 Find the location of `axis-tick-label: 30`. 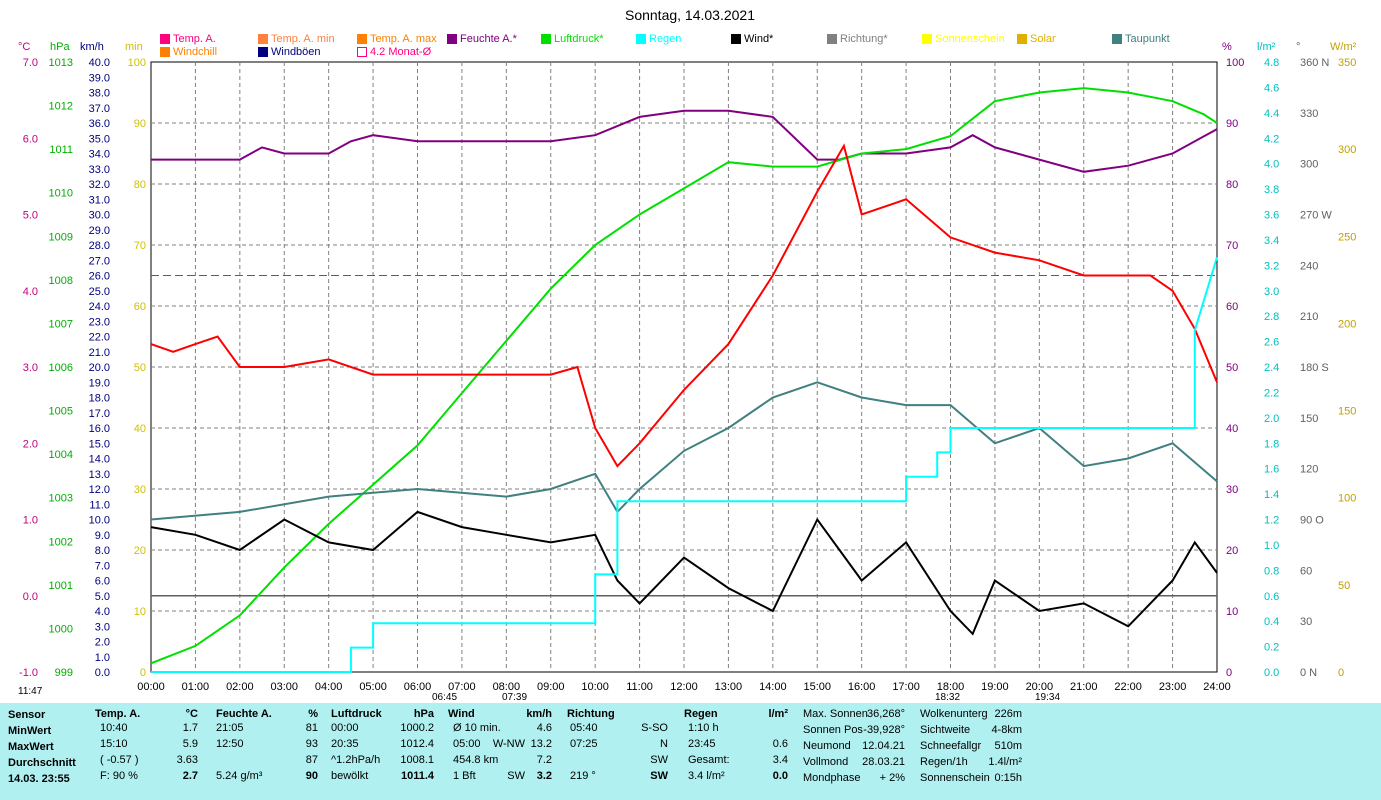

axis-tick-label: 30 is located at coordinates (140, 490).